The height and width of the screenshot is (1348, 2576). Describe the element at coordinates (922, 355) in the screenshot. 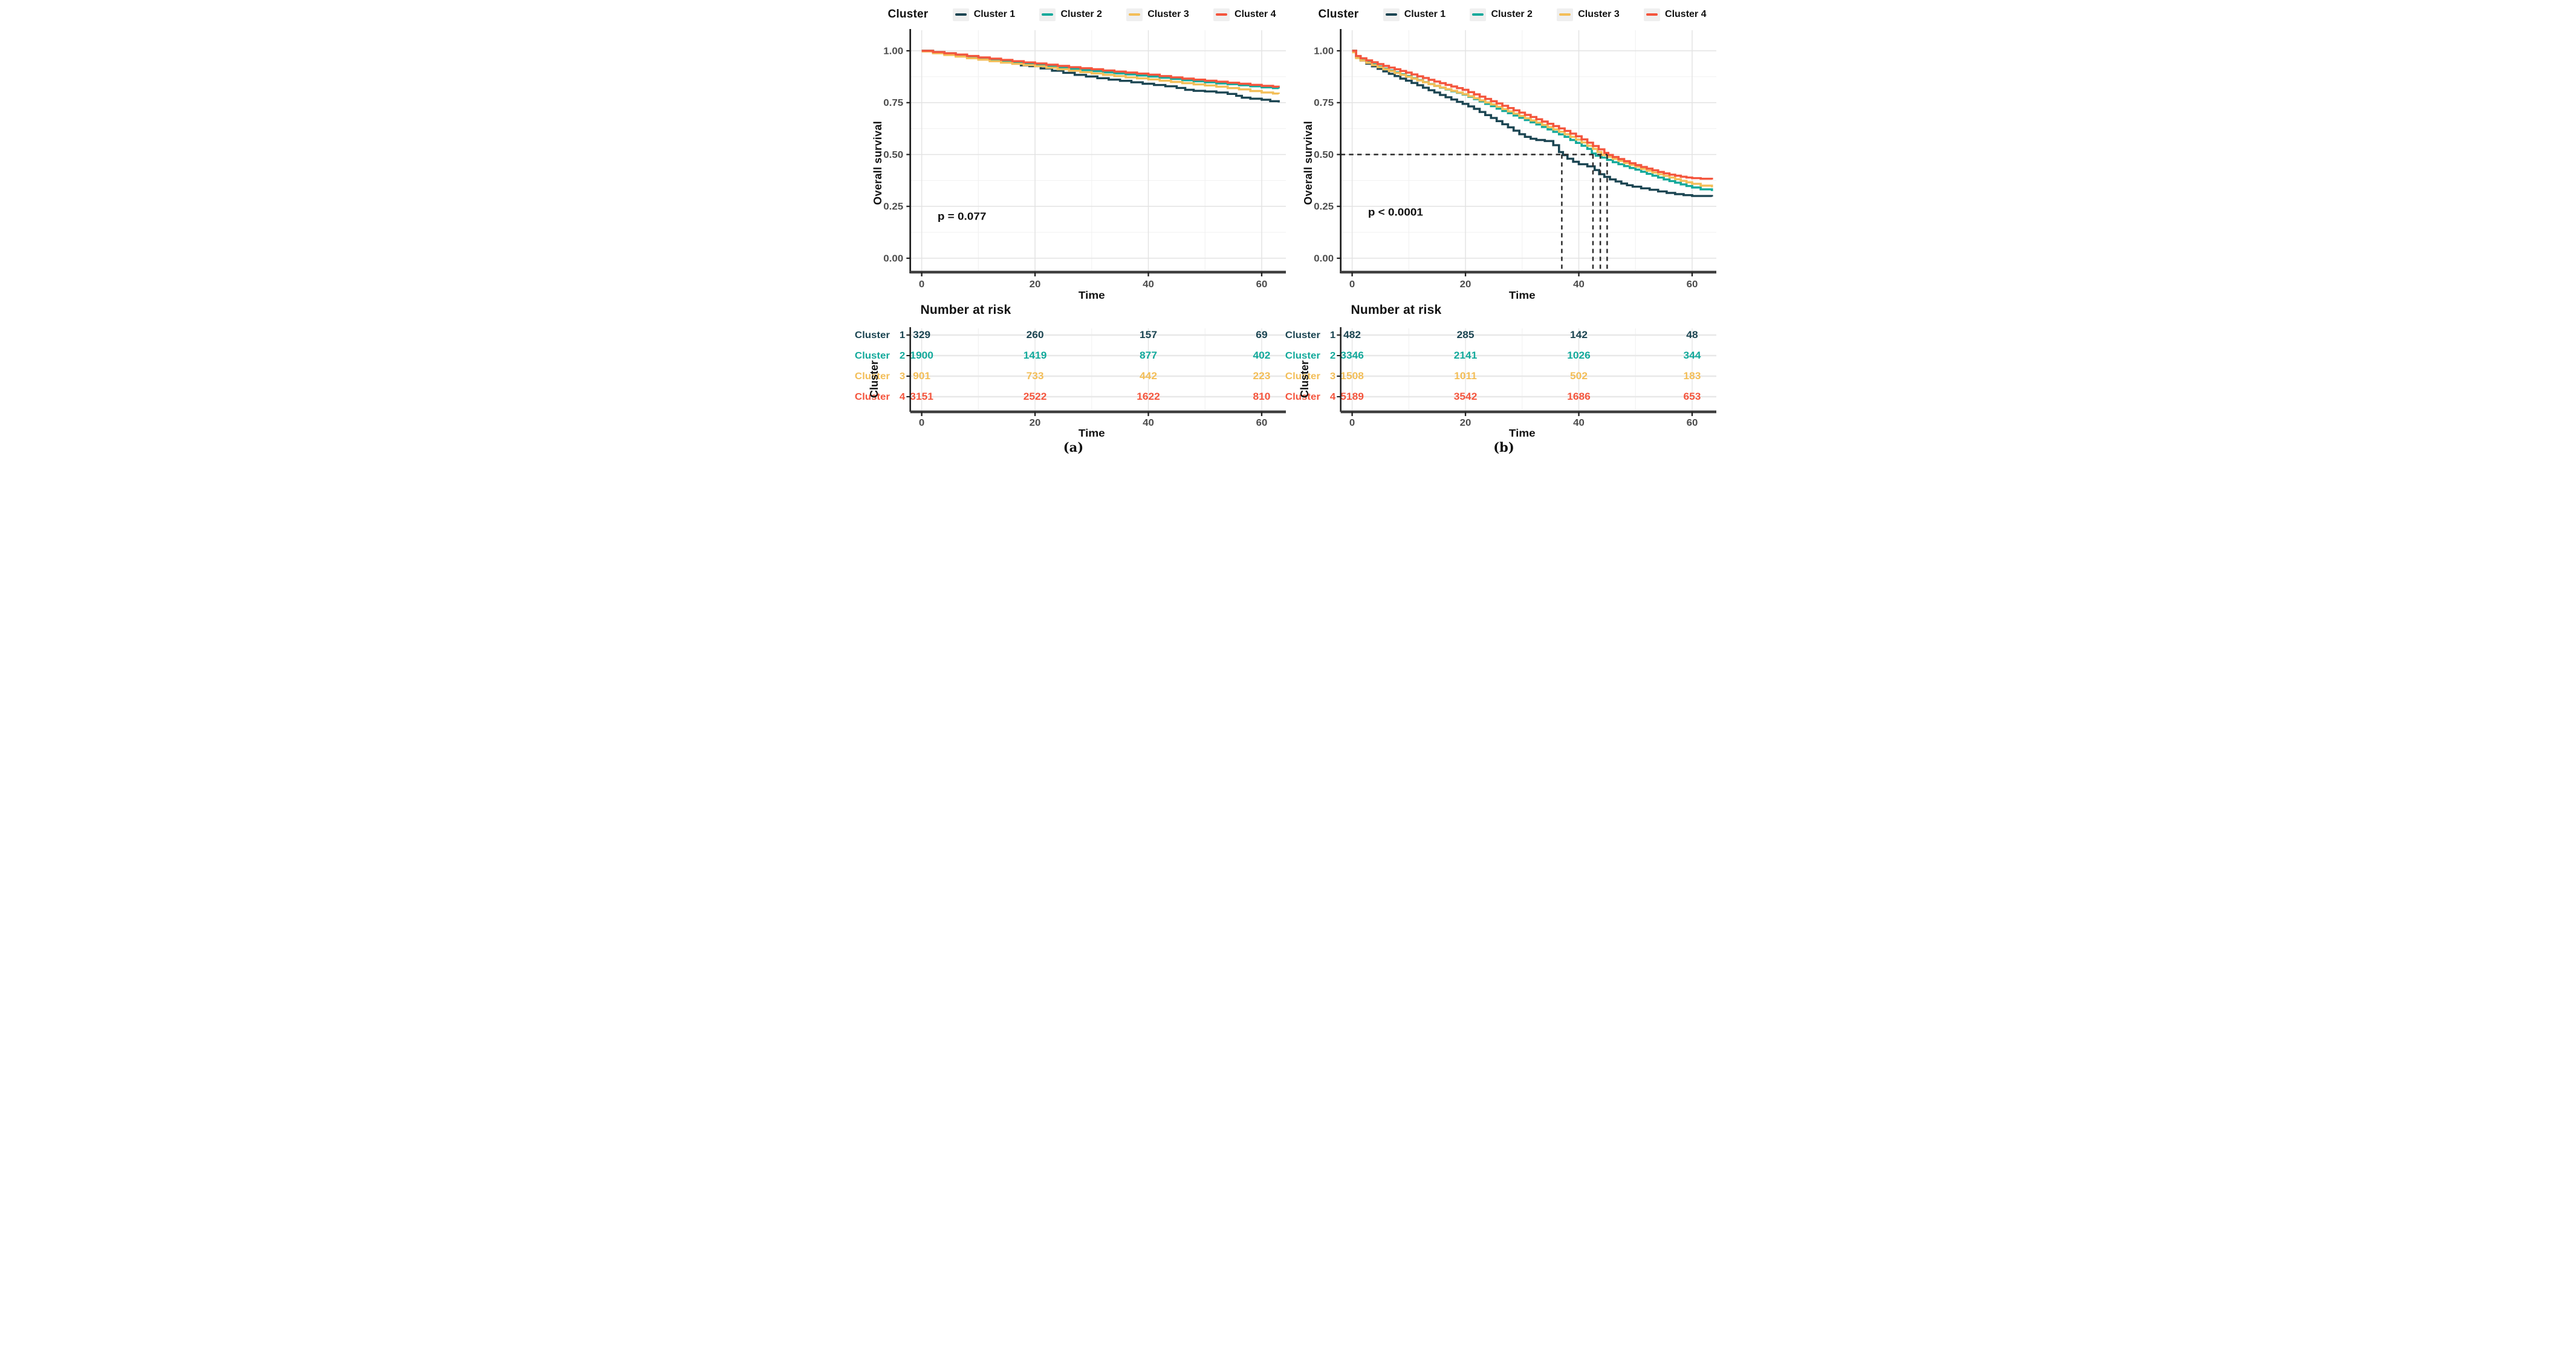

I see `risk-value: 1900` at that location.